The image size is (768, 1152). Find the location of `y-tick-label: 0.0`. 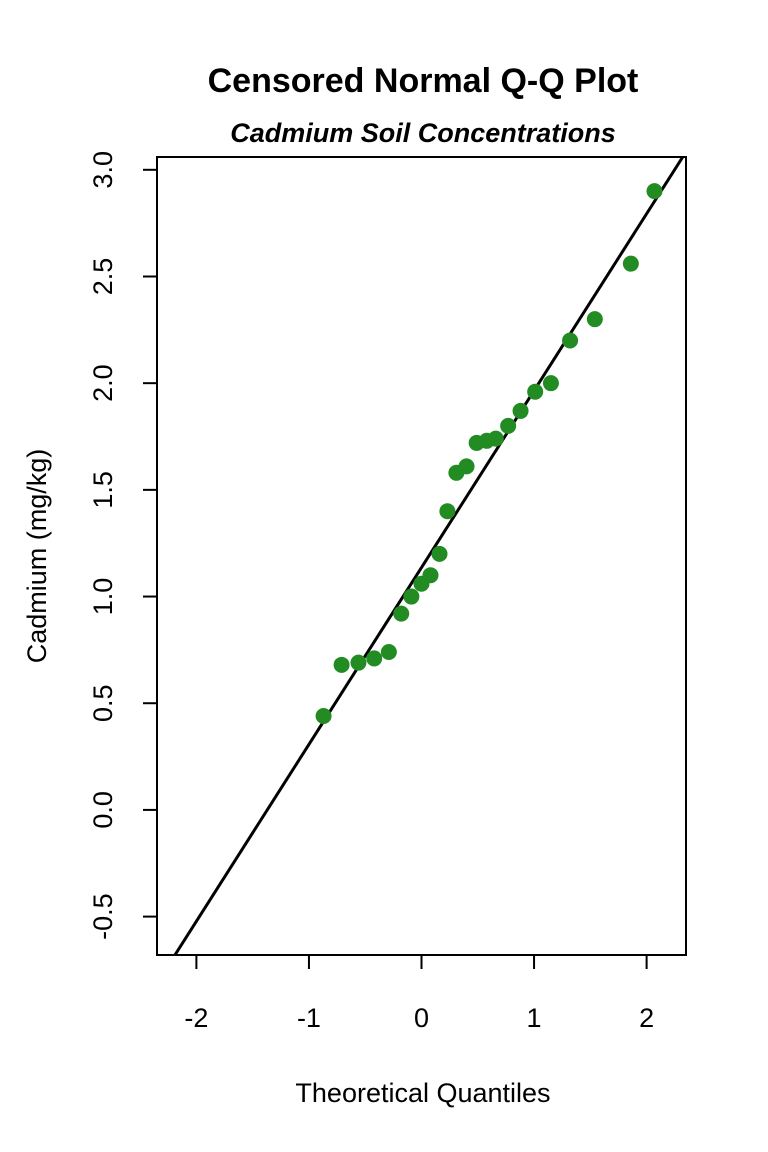

y-tick-label: 0.0 is located at coordinates (103, 810).